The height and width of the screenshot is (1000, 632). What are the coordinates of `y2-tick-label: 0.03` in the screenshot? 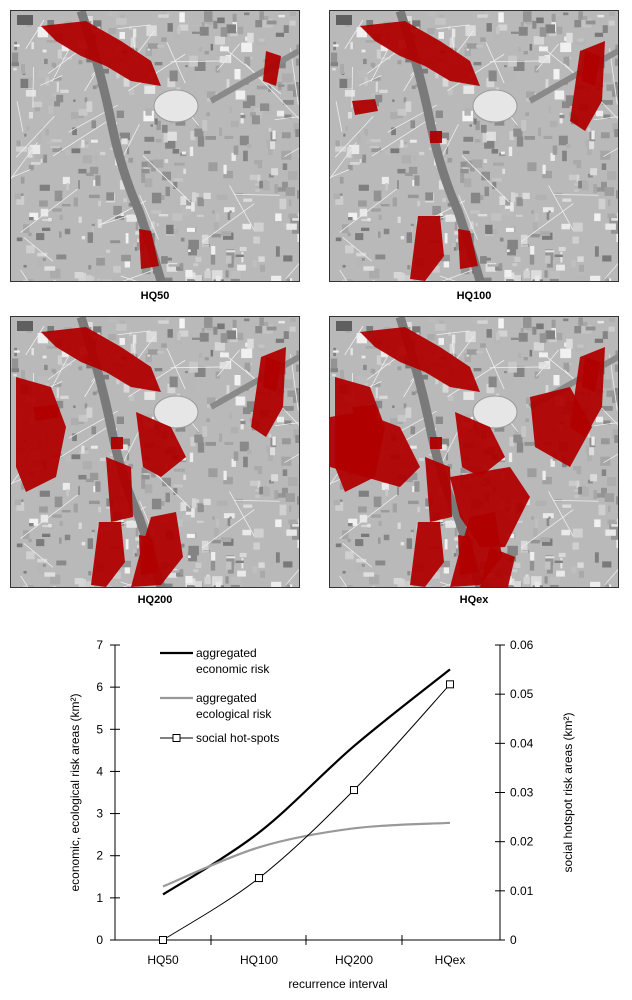 It's located at (522, 793).